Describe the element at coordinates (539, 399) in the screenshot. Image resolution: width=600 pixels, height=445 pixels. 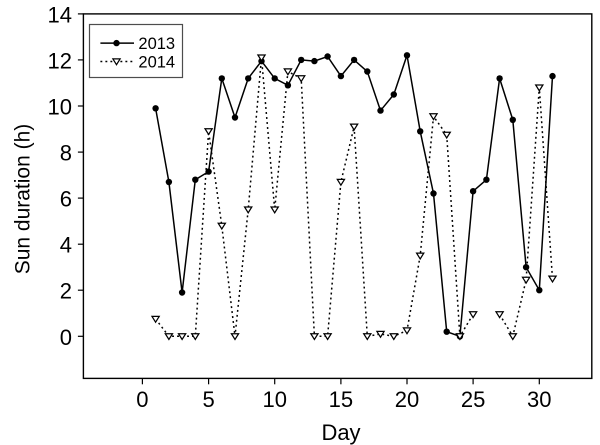
I see `svg-text: 30` at that location.